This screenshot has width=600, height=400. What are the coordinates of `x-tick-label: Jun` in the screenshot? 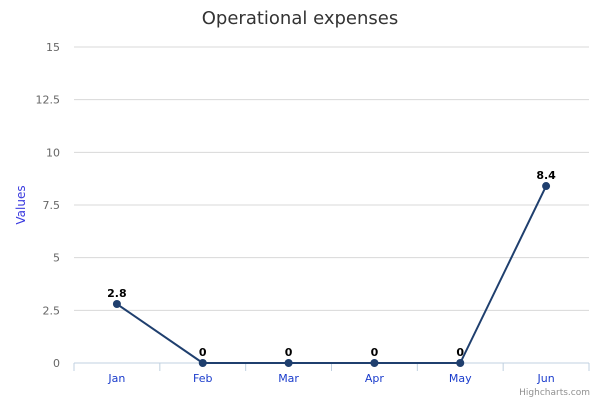 It's located at (545, 378).